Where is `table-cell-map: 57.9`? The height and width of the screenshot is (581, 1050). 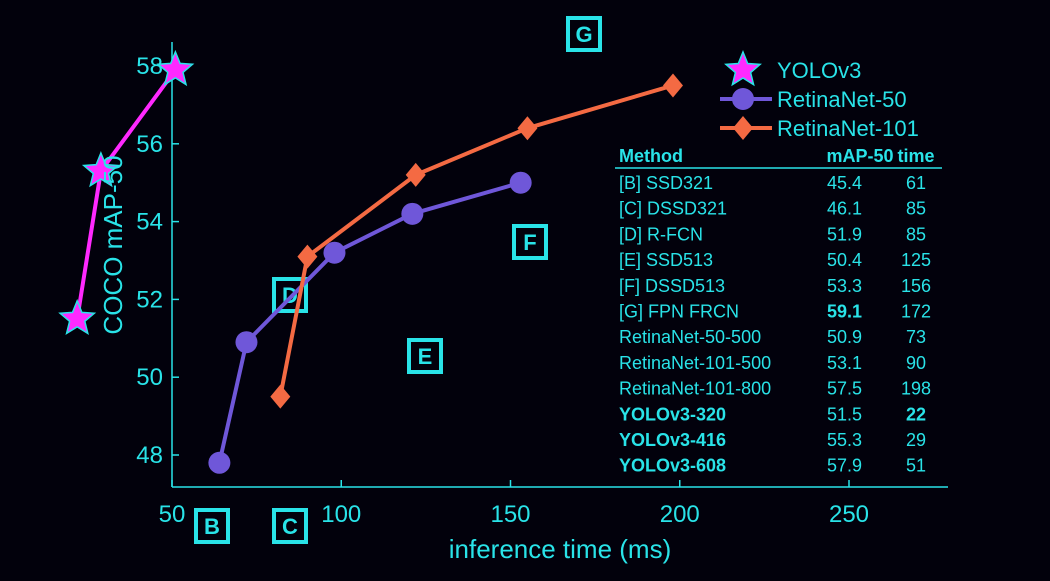 table-cell-map: 57.9 is located at coordinates (844, 466).